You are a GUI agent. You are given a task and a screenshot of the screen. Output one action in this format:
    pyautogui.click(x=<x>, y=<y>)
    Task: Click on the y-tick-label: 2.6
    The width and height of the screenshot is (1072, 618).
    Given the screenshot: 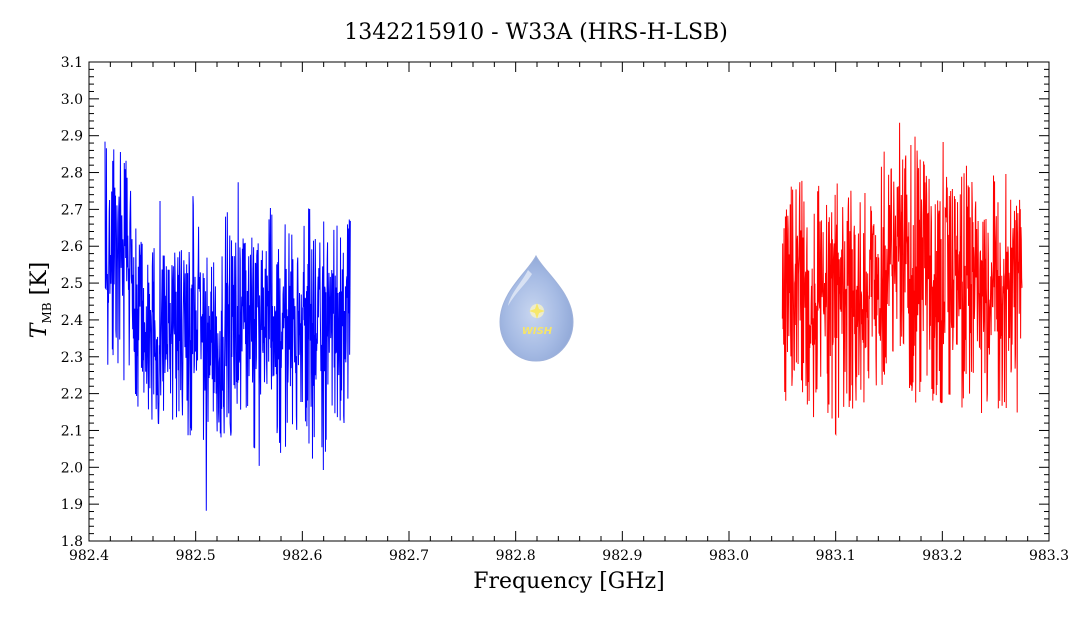 What is the action you would take?
    pyautogui.click(x=72, y=247)
    